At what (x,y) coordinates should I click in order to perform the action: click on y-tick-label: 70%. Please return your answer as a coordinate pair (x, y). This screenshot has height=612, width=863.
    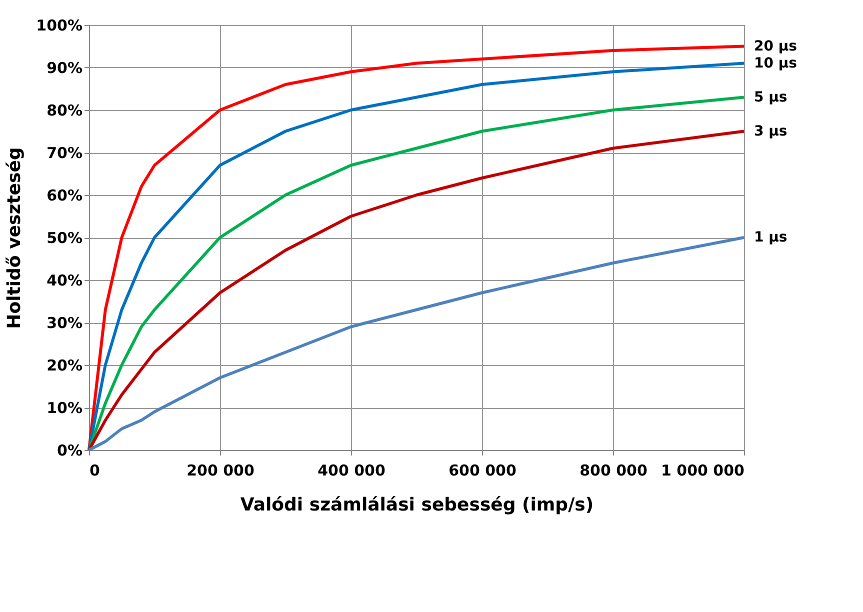
    Looking at the image, I should click on (64, 153).